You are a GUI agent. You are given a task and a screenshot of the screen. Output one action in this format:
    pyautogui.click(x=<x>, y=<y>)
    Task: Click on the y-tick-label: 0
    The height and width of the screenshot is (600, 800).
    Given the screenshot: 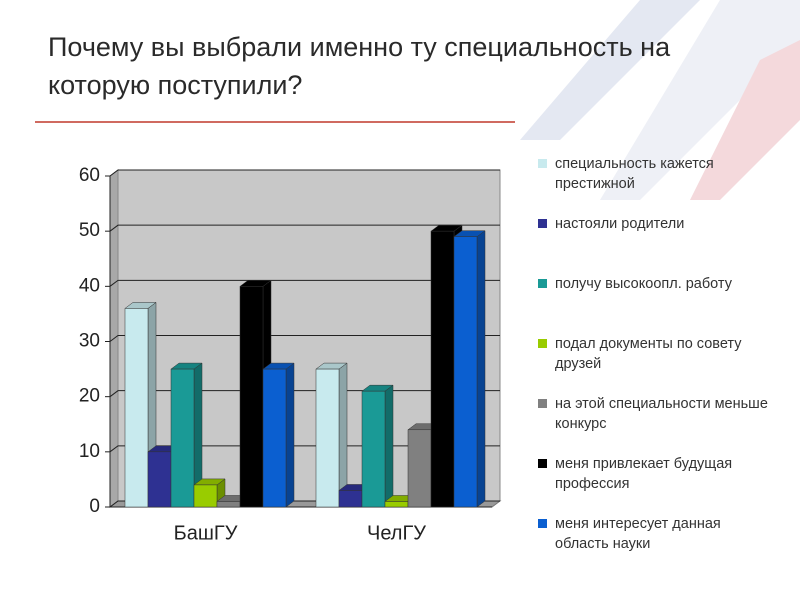 What is the action you would take?
    pyautogui.click(x=94, y=506)
    